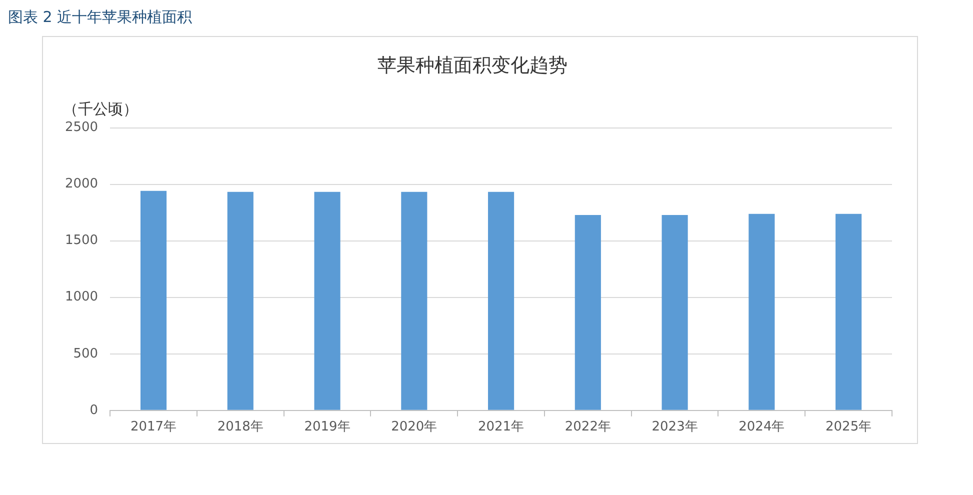  I want to click on y-axis-title: （千公顷）, so click(100, 109).